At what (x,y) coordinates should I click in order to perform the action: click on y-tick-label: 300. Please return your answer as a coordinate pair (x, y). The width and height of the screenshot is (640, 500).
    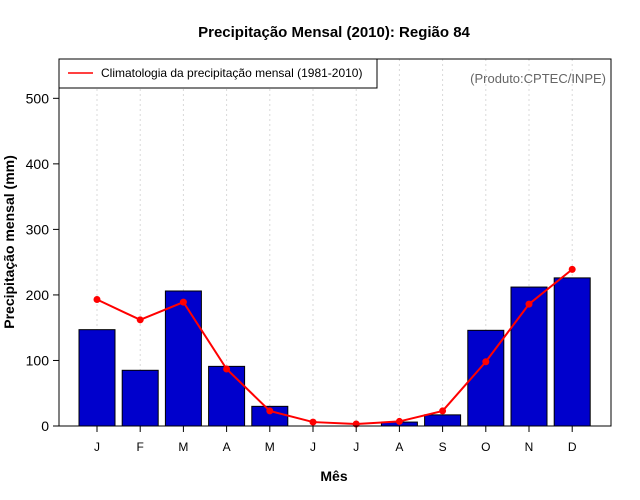
    Looking at the image, I should click on (38, 229).